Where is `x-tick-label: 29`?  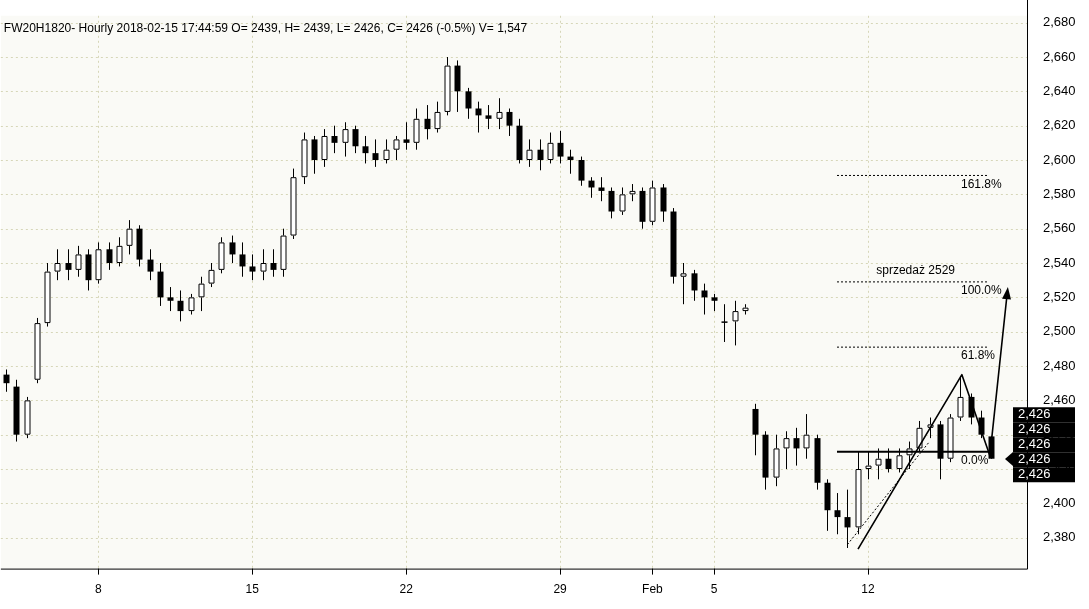
x-tick-label: 29 is located at coordinates (560, 589).